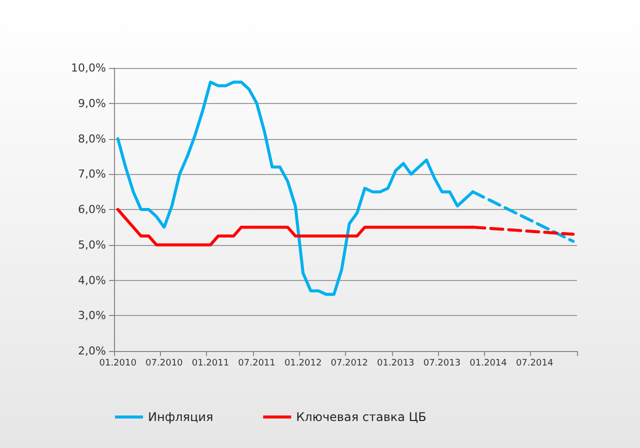 The width and height of the screenshot is (640, 448). What do you see at coordinates (349, 363) in the screenshot?
I see `x-tick-label: 07.2012` at bounding box center [349, 363].